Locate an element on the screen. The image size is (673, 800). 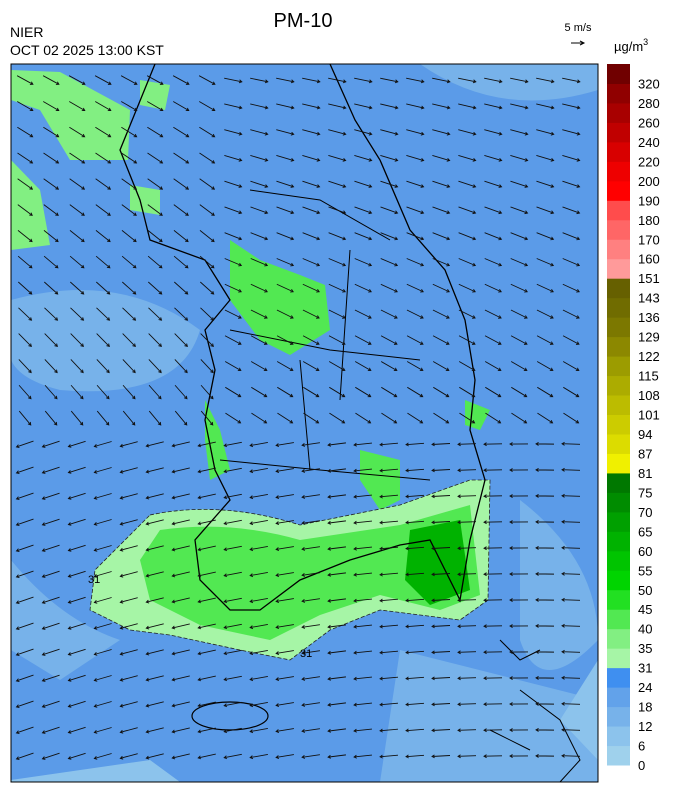
colorbar-label: 94 is located at coordinates (645, 434).